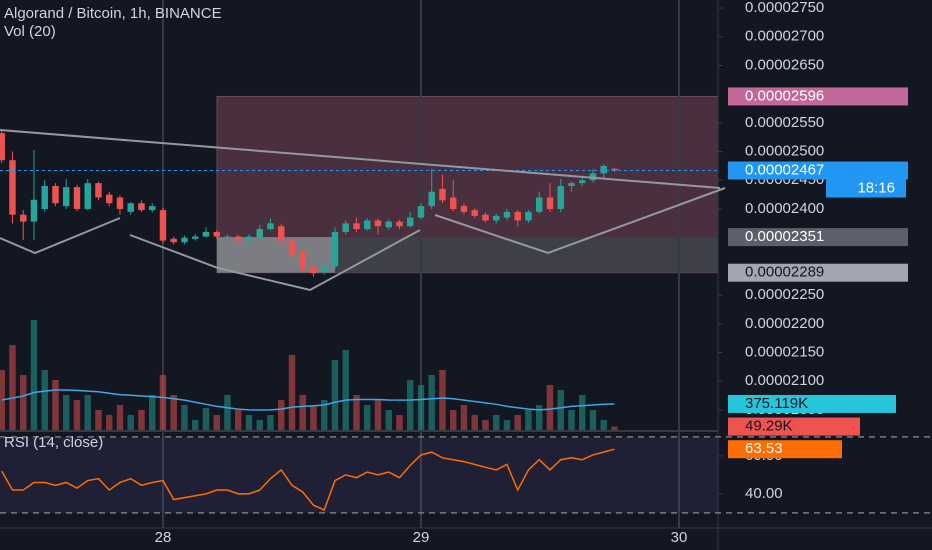 The image size is (932, 550). What do you see at coordinates (308, 479) in the screenshot?
I see `rsi-line` at bounding box center [308, 479].